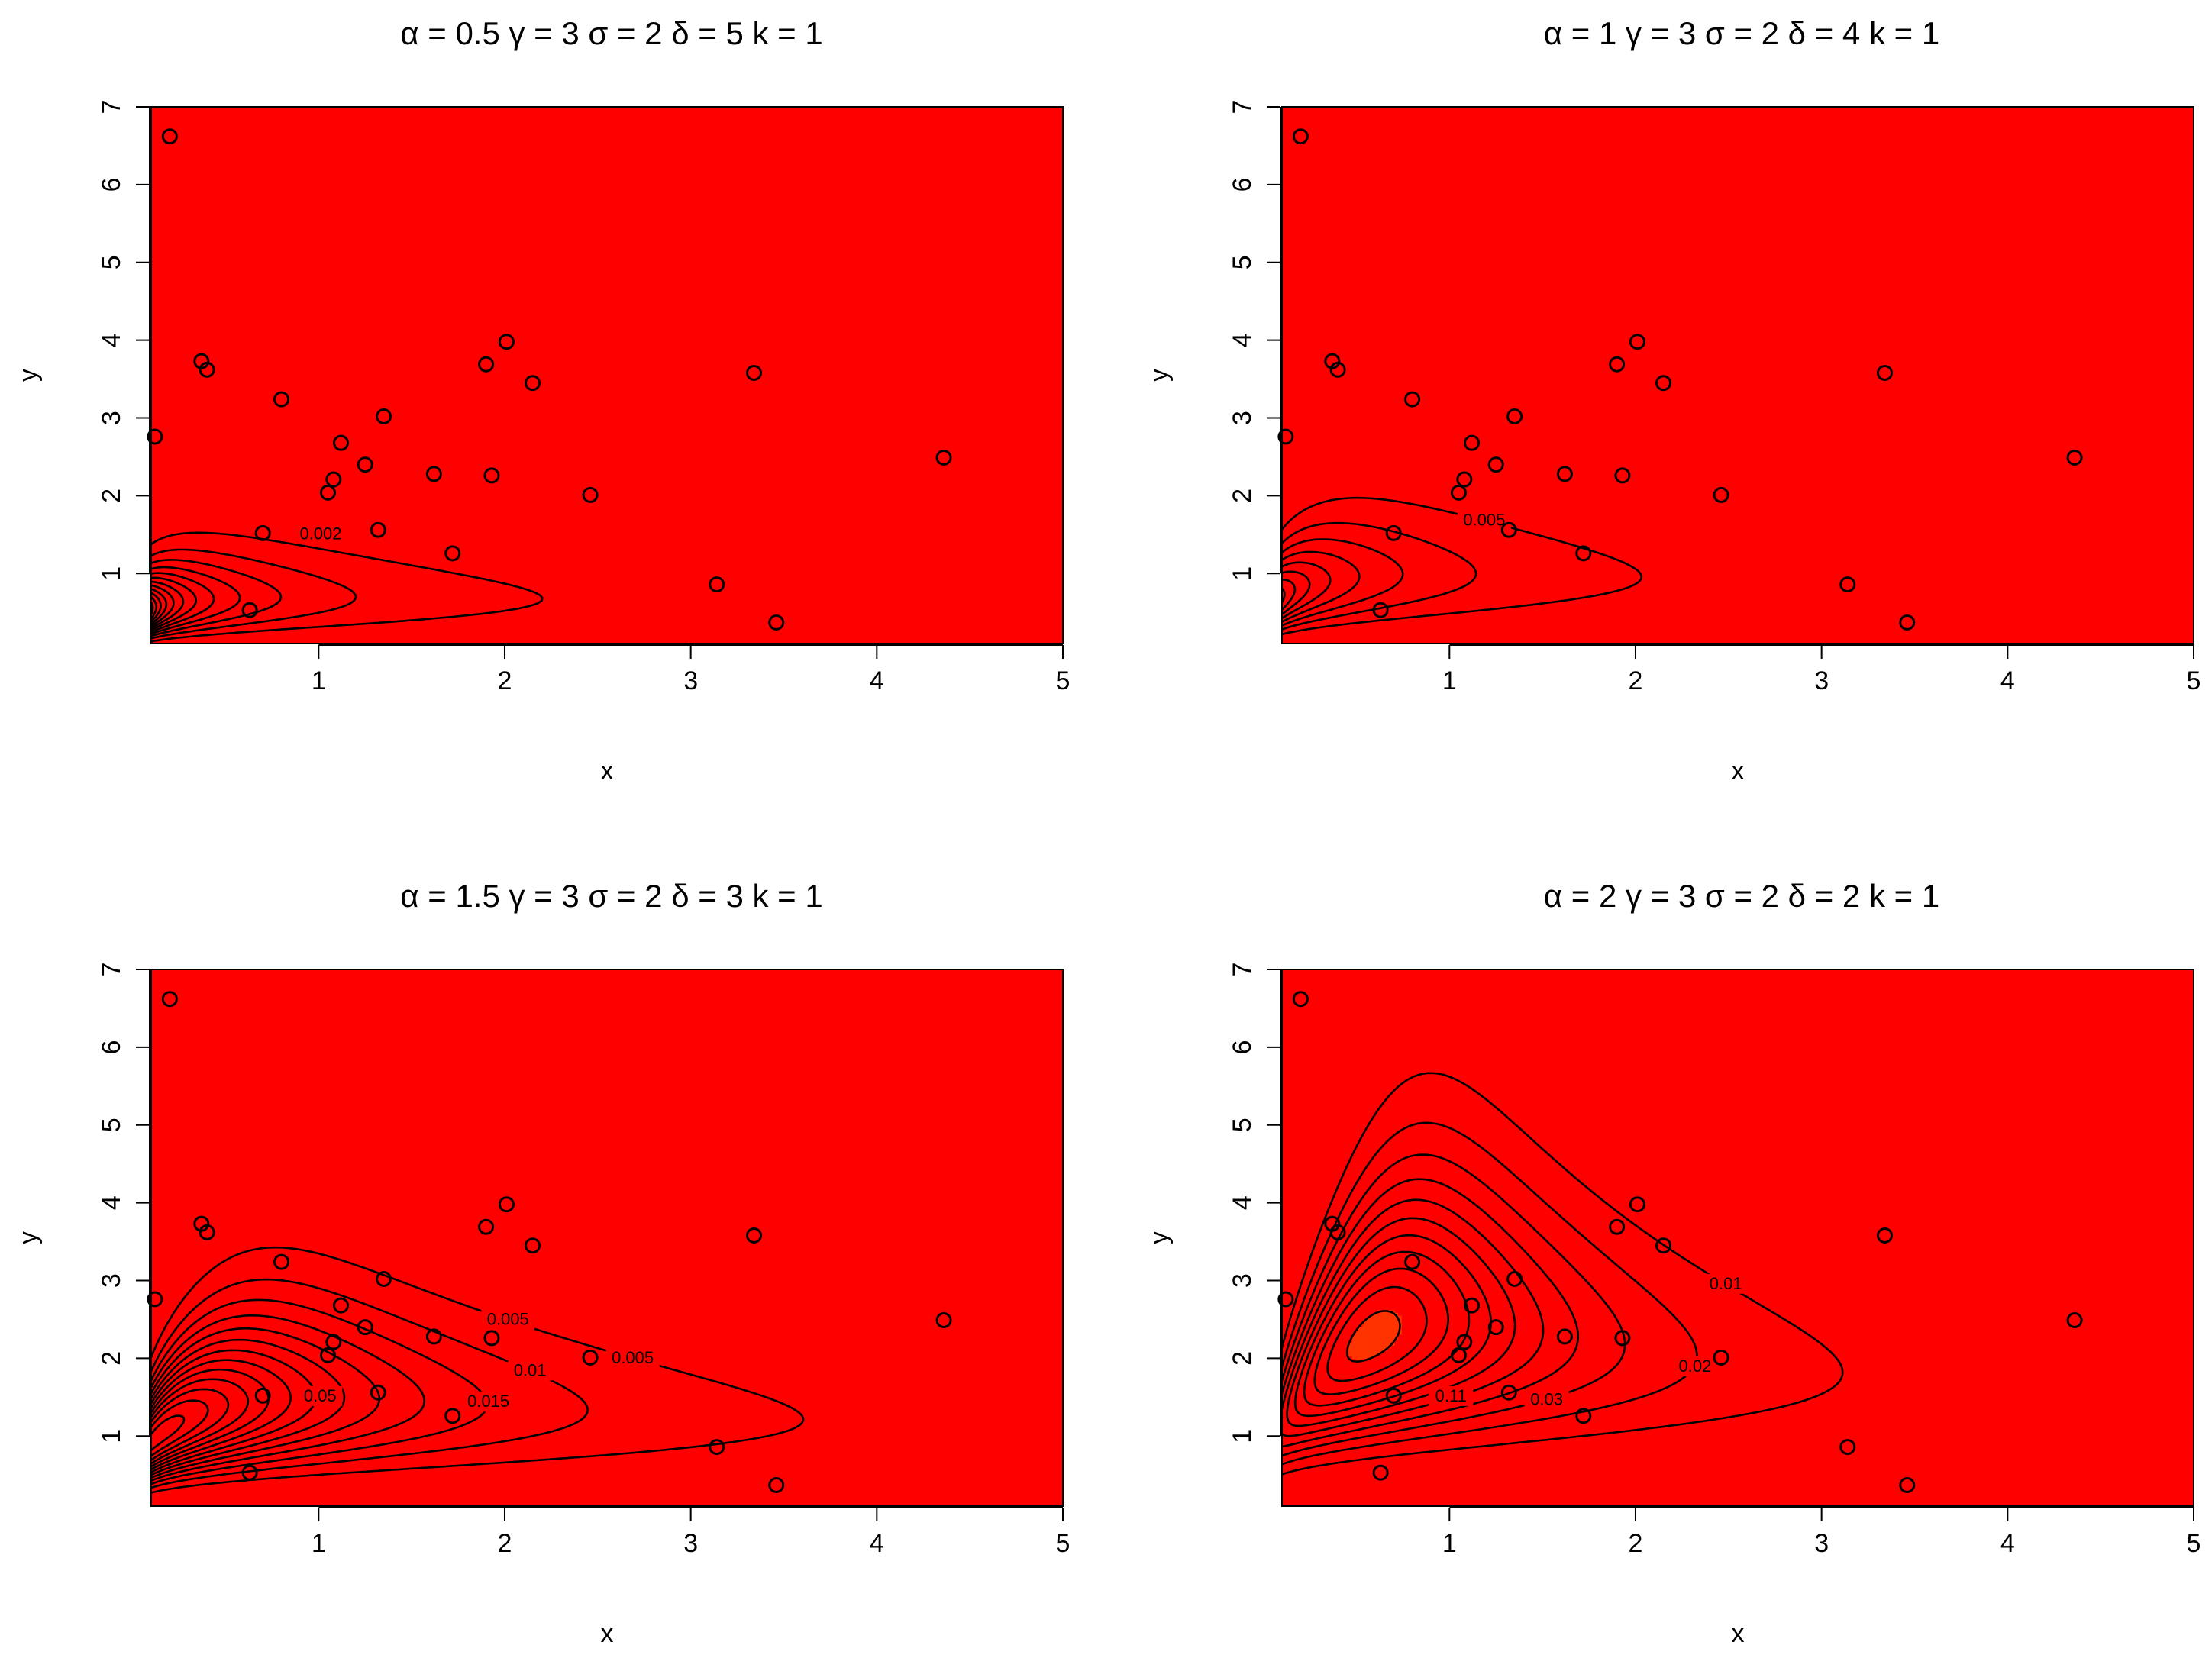 The width and height of the screenshot is (2212, 1658). What do you see at coordinates (320, 1396) in the screenshot?
I see `contour-label: 0.05` at bounding box center [320, 1396].